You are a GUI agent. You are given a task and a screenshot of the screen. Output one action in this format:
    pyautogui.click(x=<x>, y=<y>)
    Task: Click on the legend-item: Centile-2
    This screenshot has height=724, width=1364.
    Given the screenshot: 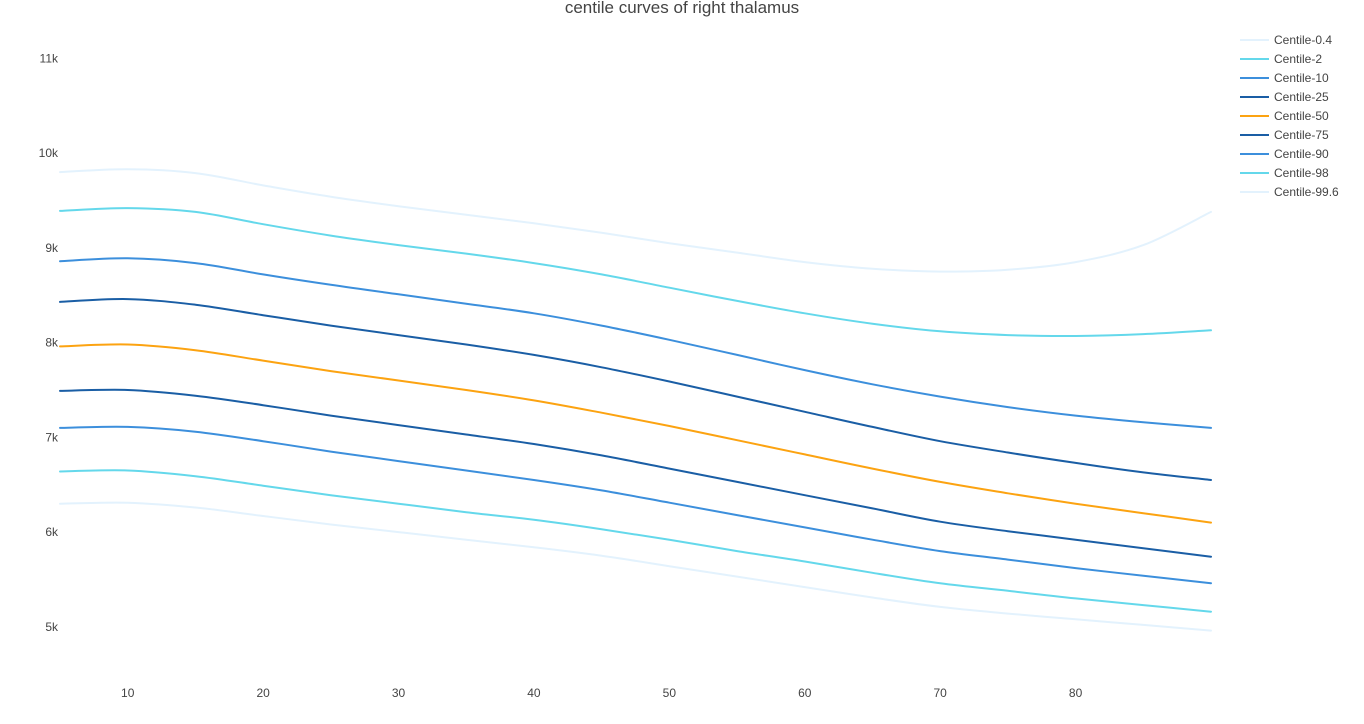 What is the action you would take?
    pyautogui.click(x=1281, y=59)
    